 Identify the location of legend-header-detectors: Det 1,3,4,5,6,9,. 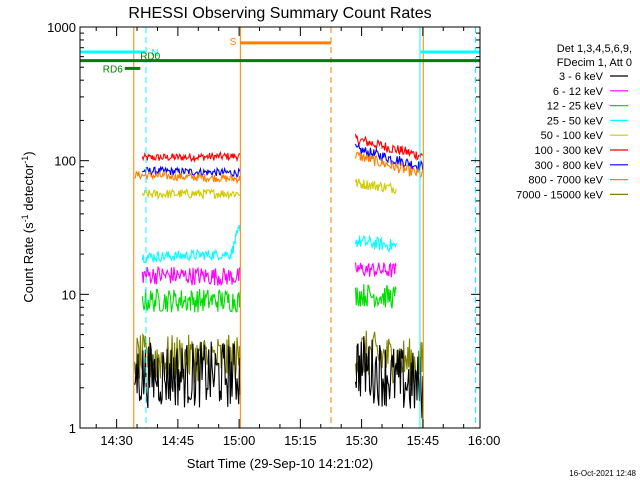
(594, 49).